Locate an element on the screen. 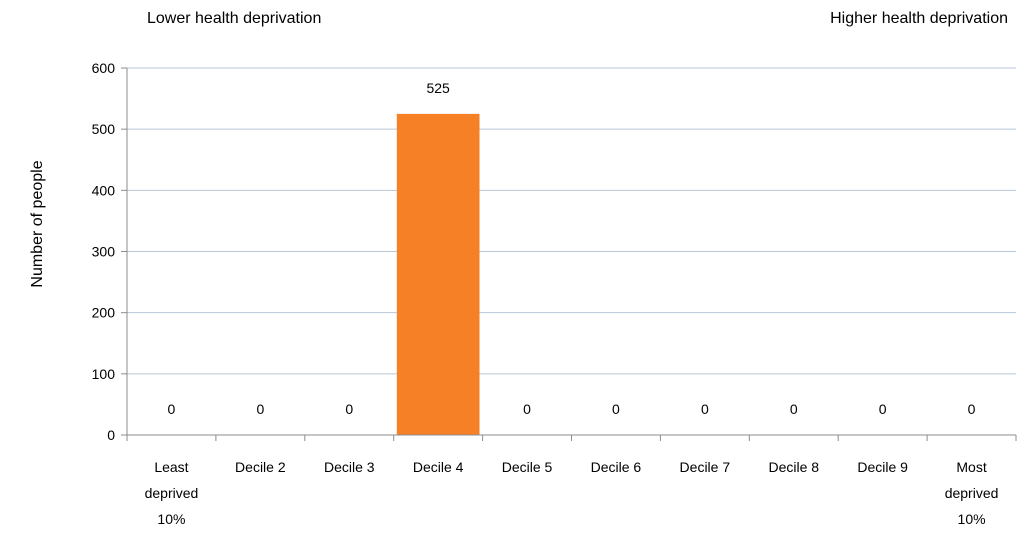 This screenshot has height=542, width=1022. data-label: 525 is located at coordinates (438, 88).